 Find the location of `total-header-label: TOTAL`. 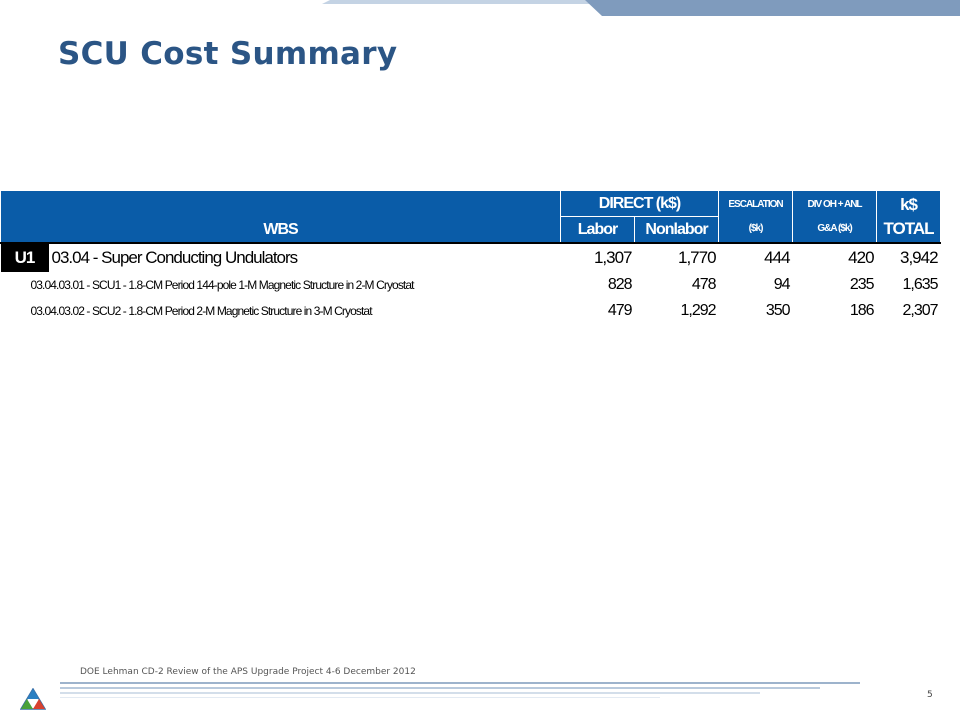

total-header-label: TOTAL is located at coordinates (908, 228).